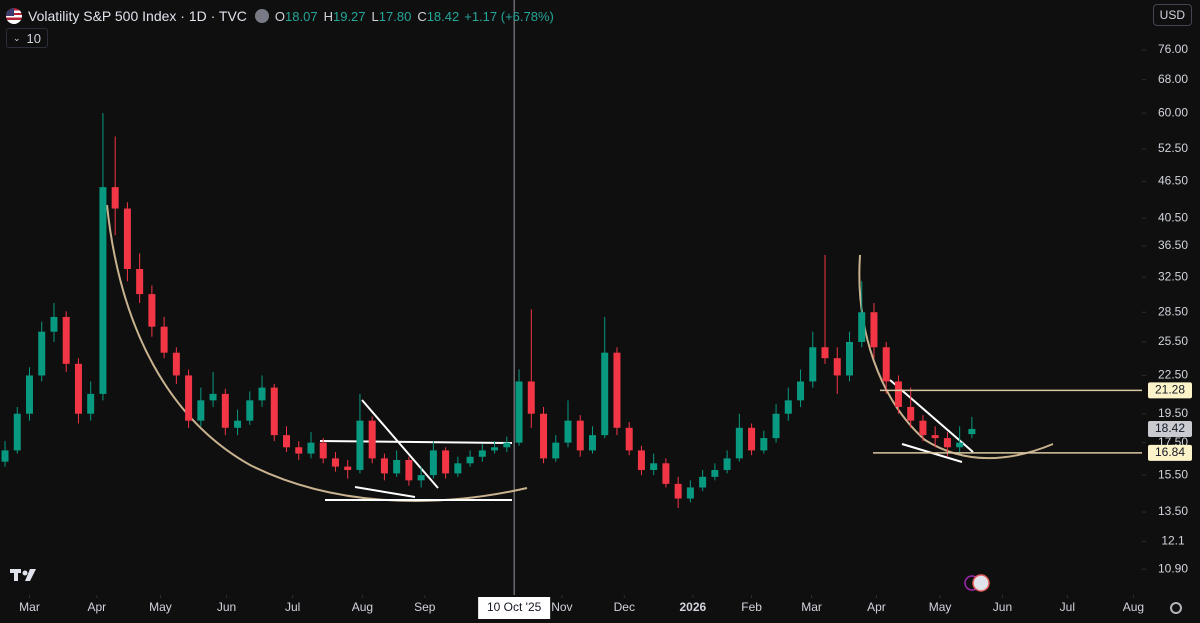  Describe the element at coordinates (1173, 180) in the screenshot. I see `y-tick-label: 46.50` at that location.